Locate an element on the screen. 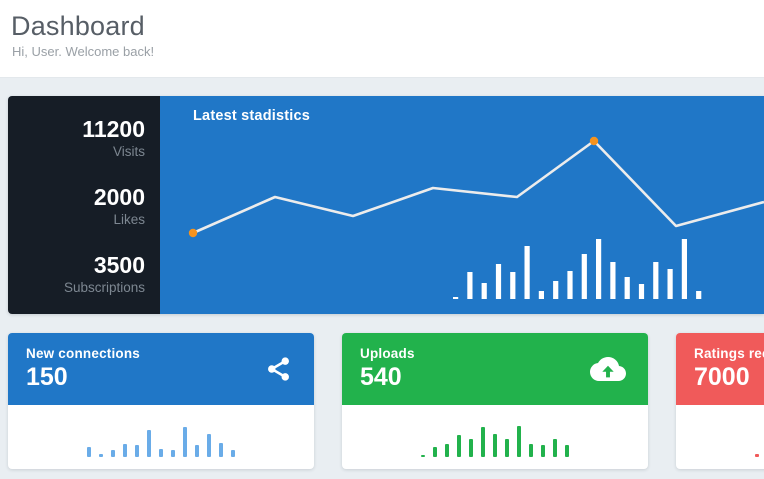 Image resolution: width=764 pixels, height=479 pixels. card-new-connections: New connections 150 is located at coordinates (161, 401).